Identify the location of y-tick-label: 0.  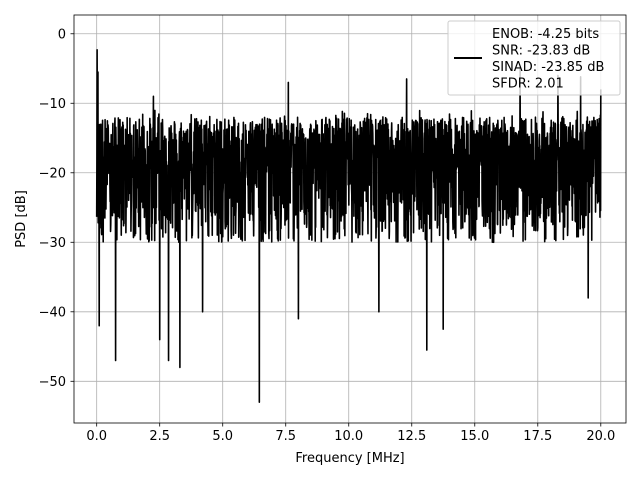
(62, 34).